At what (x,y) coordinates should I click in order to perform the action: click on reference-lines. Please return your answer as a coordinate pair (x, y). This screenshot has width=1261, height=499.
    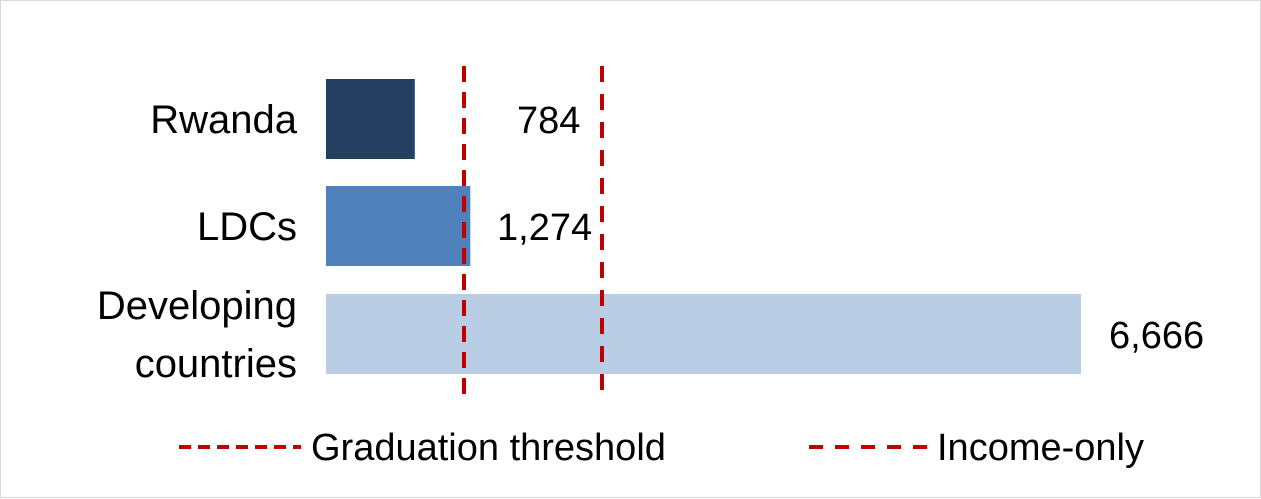
    Looking at the image, I should click on (533, 233).